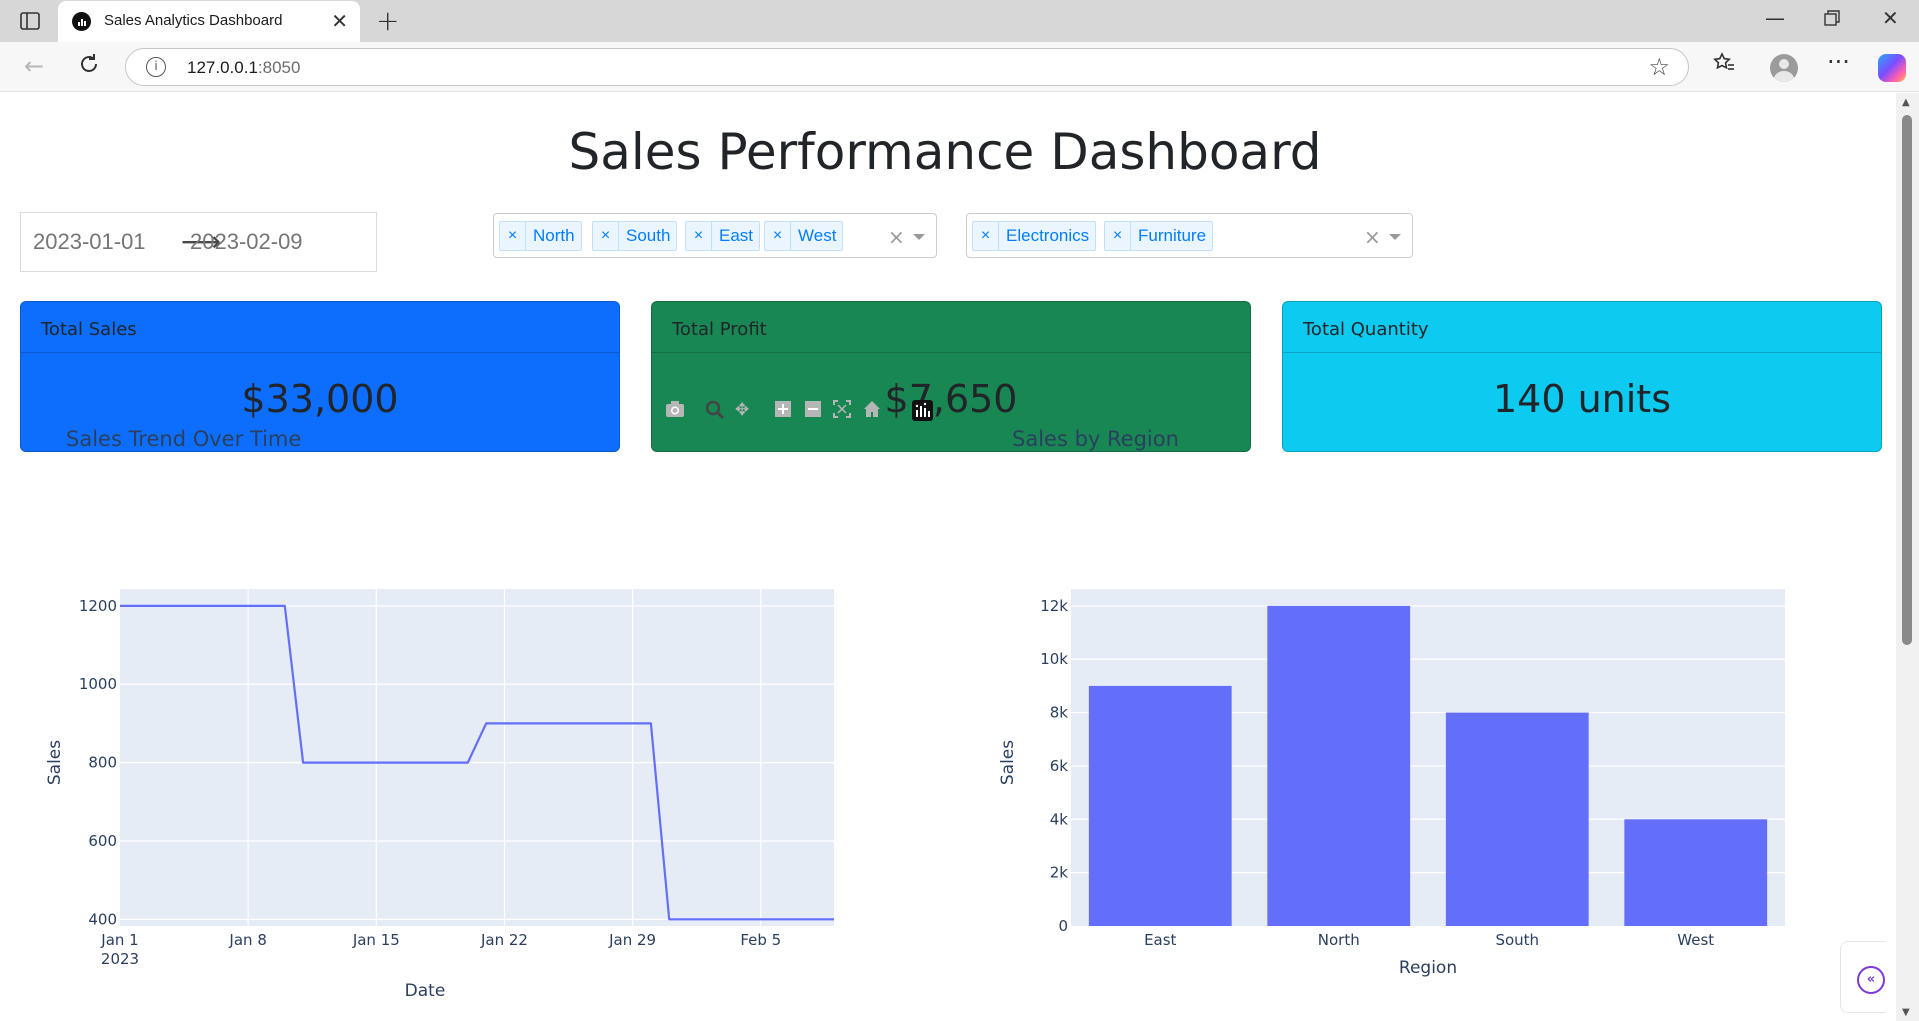  What do you see at coordinates (320, 327) in the screenshot?
I see `card-header: Total Sales` at bounding box center [320, 327].